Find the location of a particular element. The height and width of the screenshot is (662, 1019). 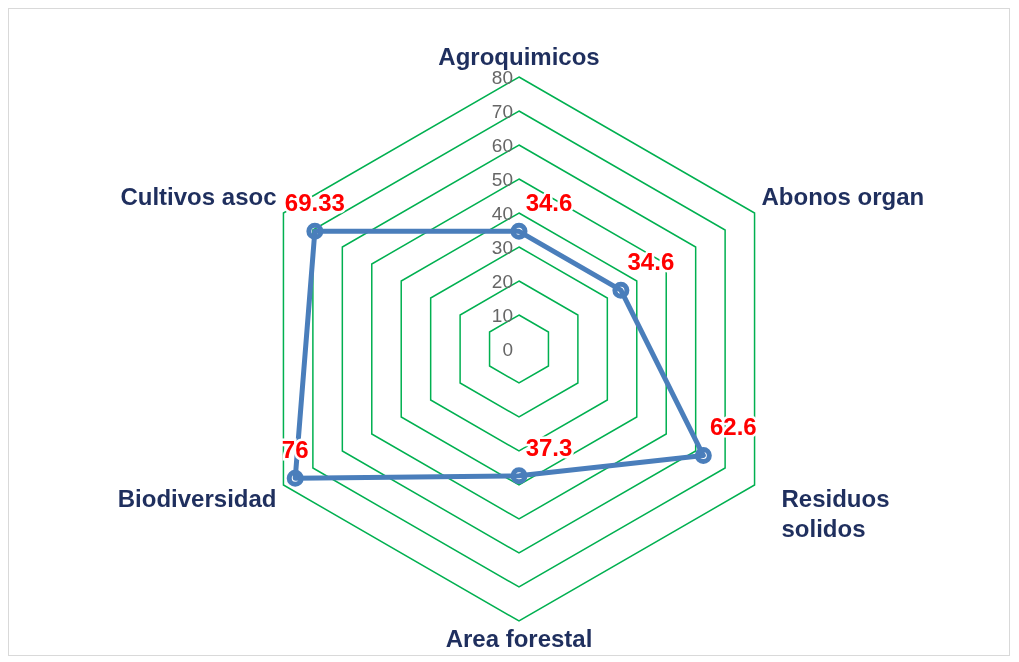

spoke-label: Abonos organ is located at coordinates (843, 196).